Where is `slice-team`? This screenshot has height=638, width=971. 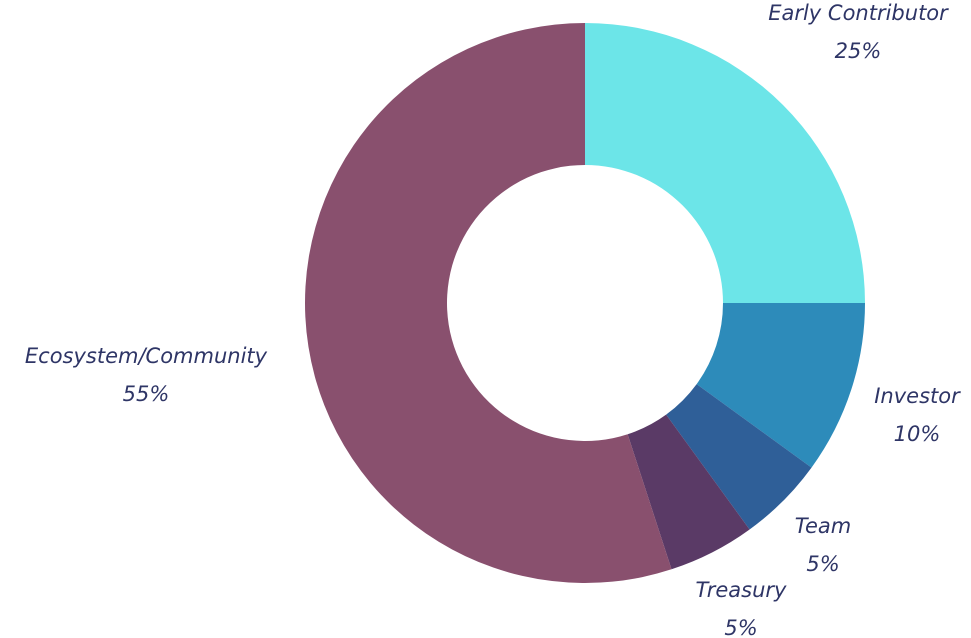 slice-team is located at coordinates (739, 457).